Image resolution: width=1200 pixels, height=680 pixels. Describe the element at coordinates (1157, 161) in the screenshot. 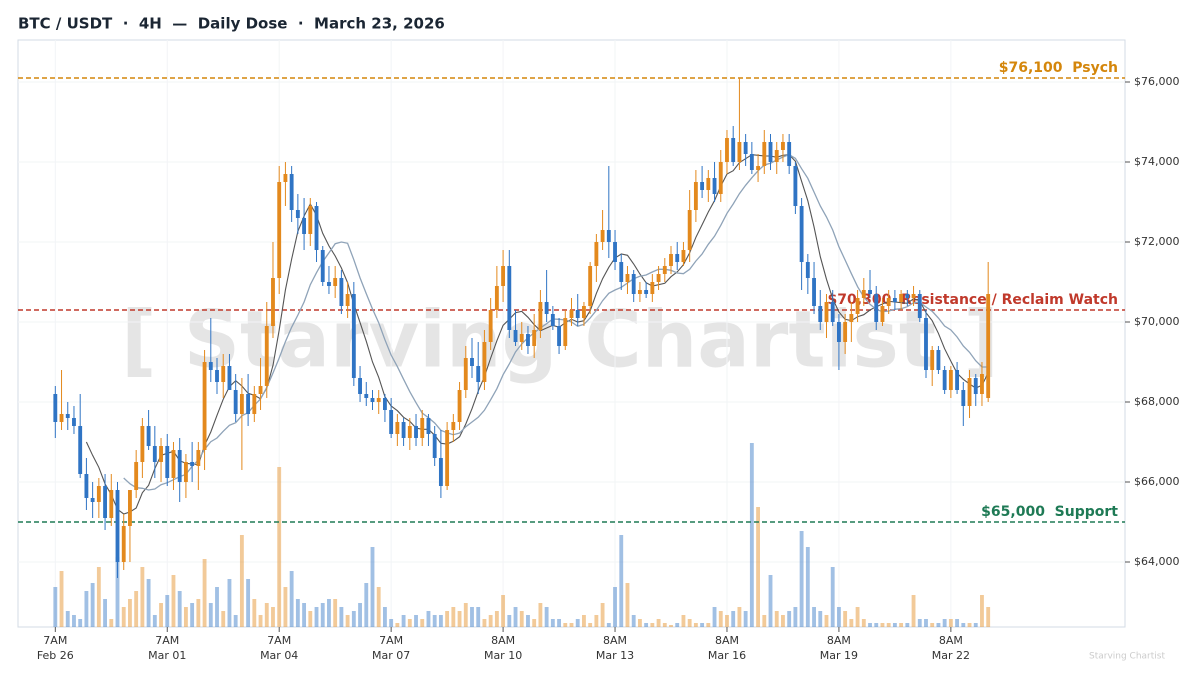

I see `y-tick-label: $74,000` at that location.